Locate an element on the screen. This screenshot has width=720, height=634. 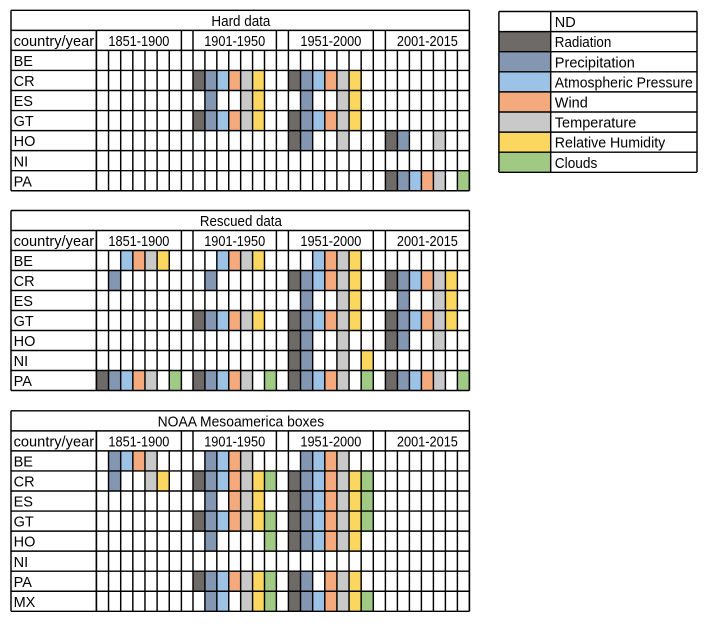
svg-text: NOAA Mesoamerica boxes is located at coordinates (241, 422).